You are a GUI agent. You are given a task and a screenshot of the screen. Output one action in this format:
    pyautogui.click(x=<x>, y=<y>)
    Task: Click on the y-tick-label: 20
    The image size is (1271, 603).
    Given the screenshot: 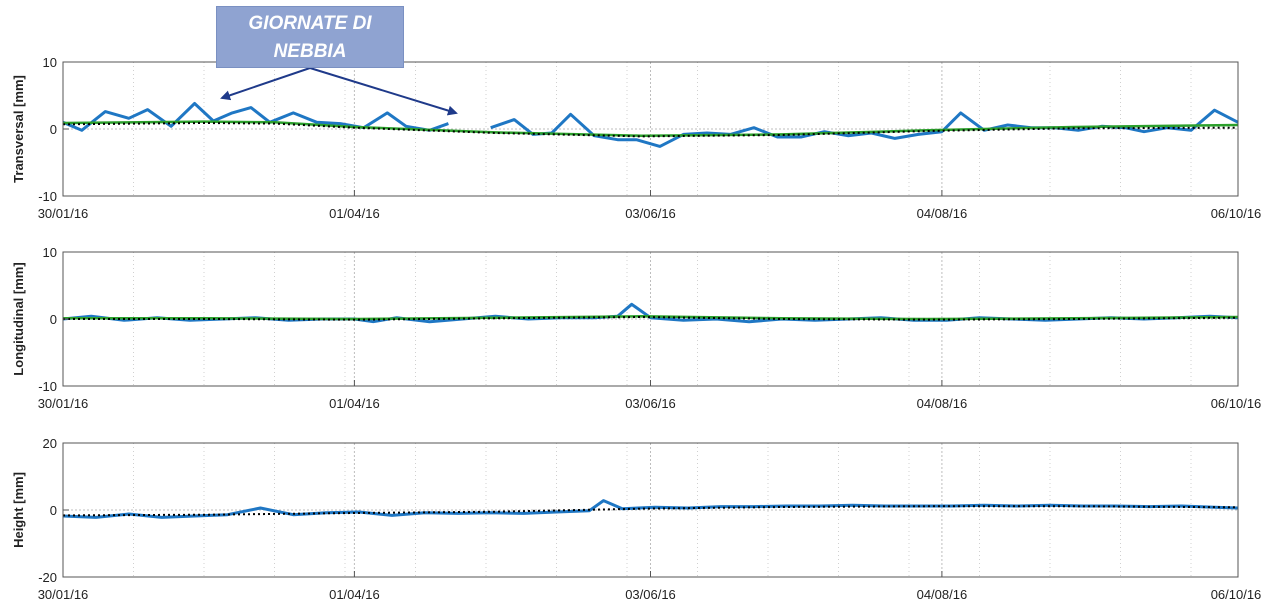 What is the action you would take?
    pyautogui.click(x=50, y=443)
    